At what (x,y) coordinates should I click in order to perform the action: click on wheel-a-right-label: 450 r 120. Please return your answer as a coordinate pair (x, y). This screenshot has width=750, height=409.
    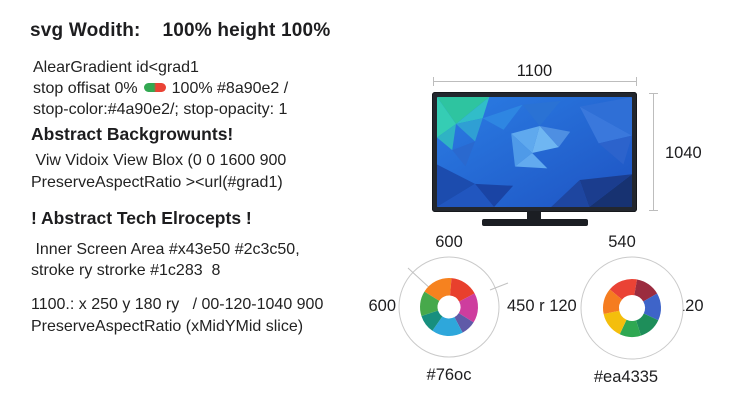
    Looking at the image, I should click on (542, 306).